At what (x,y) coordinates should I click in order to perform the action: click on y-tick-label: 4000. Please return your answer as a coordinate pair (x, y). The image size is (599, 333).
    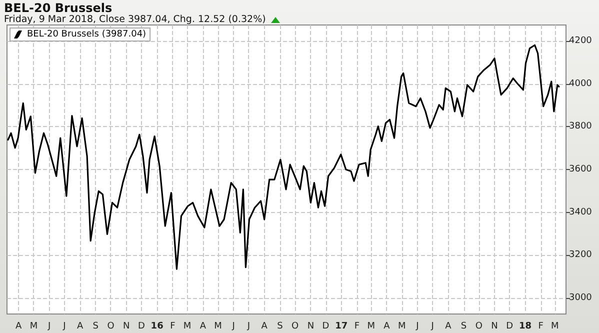
    Looking at the image, I should click on (580, 83).